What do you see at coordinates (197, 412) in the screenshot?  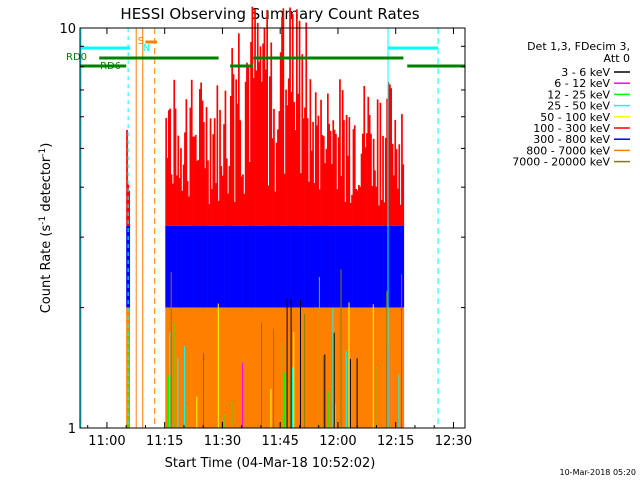 I see `bin-26-spike` at bounding box center [197, 412].